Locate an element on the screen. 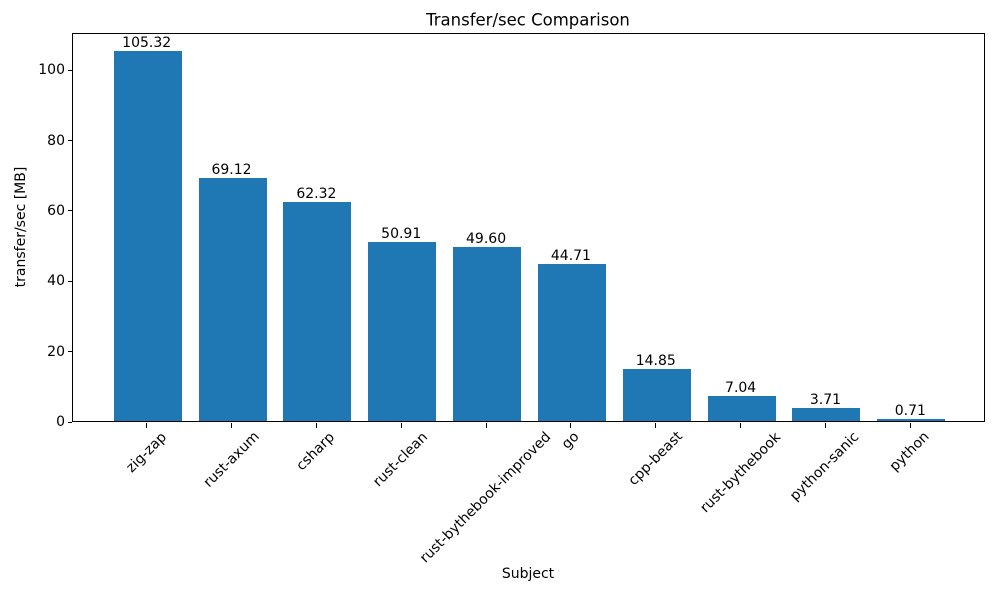 Image resolution: width=1000 pixels, height=600 pixels. bar-csharp is located at coordinates (317, 311).